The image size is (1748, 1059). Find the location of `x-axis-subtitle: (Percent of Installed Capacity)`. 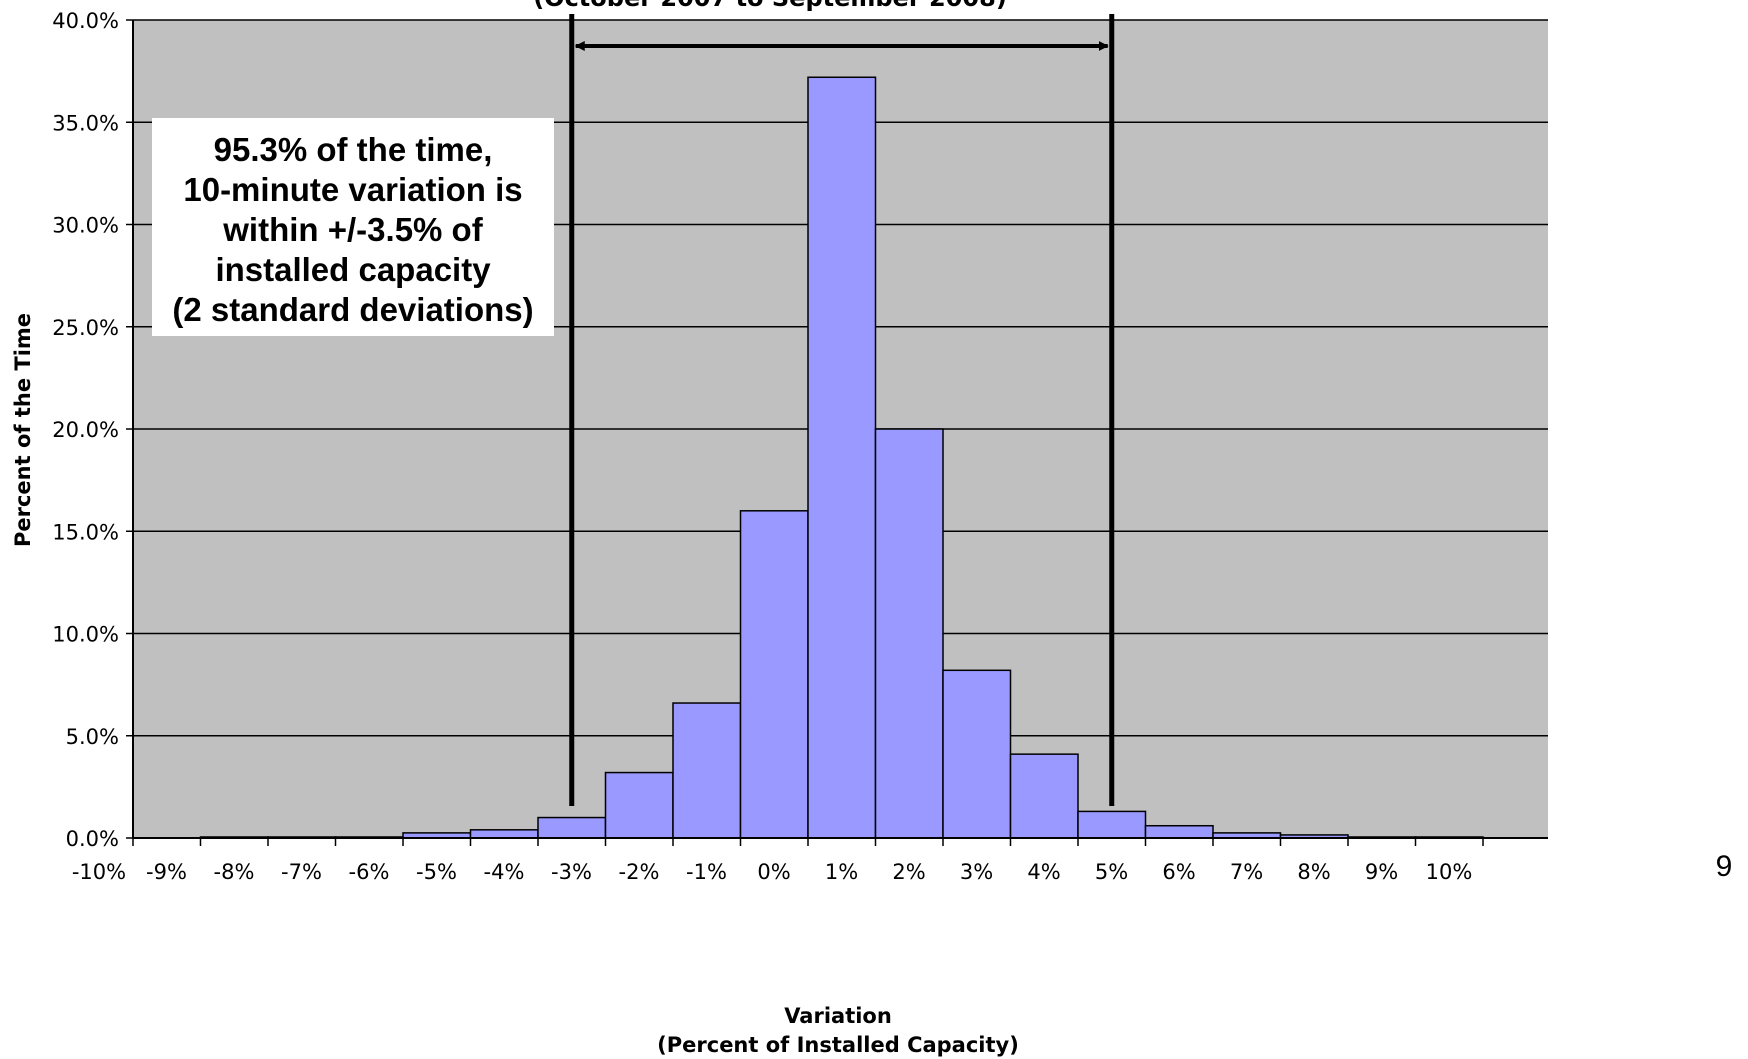

x-axis-subtitle: (Percent of Installed Capacity) is located at coordinates (838, 1045).